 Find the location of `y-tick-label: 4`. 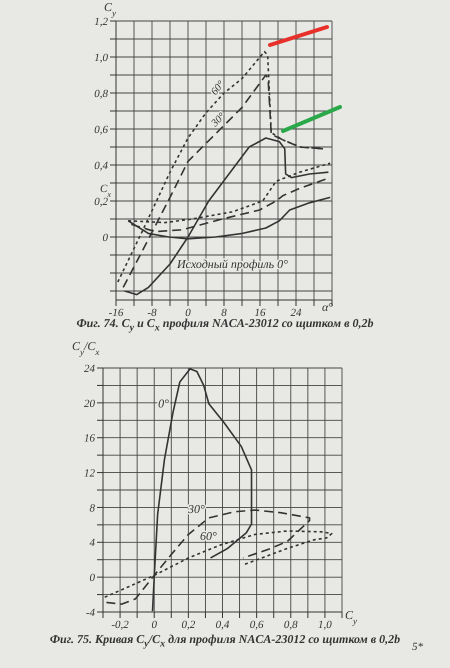

y-tick-label: 4 is located at coordinates (93, 543).